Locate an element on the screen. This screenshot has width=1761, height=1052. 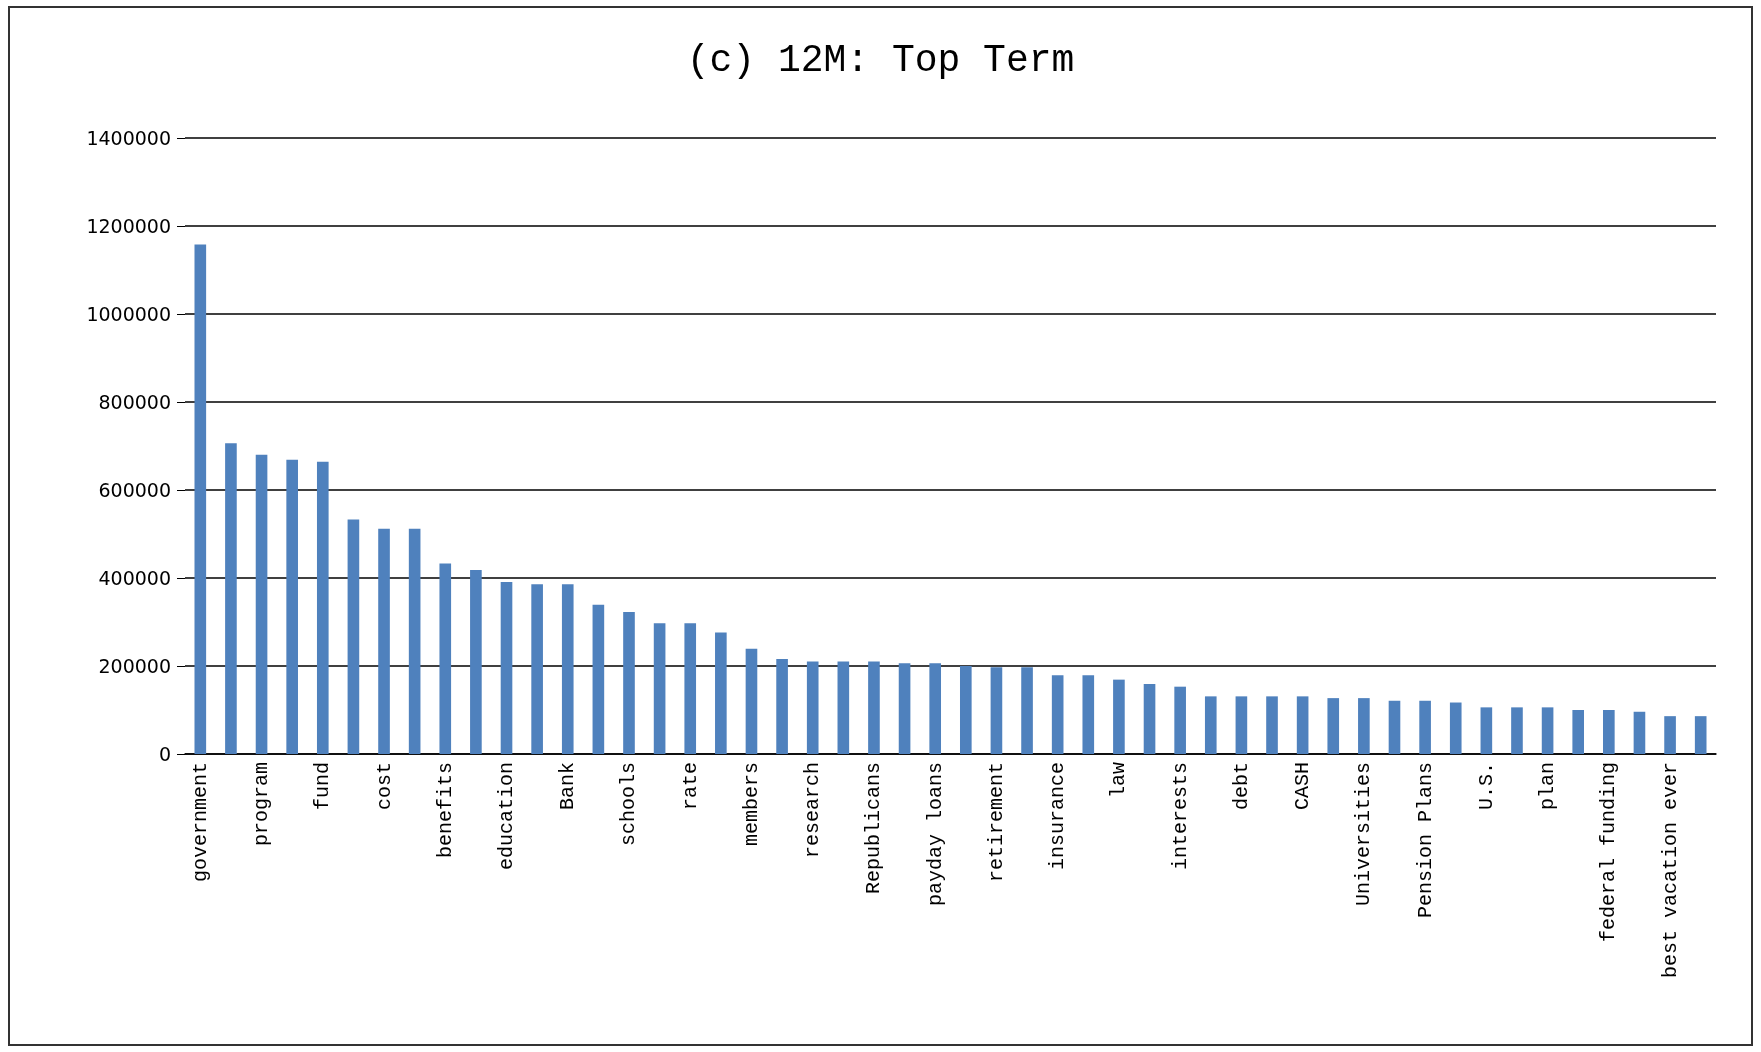
x-tick-label: government is located at coordinates (200, 822).